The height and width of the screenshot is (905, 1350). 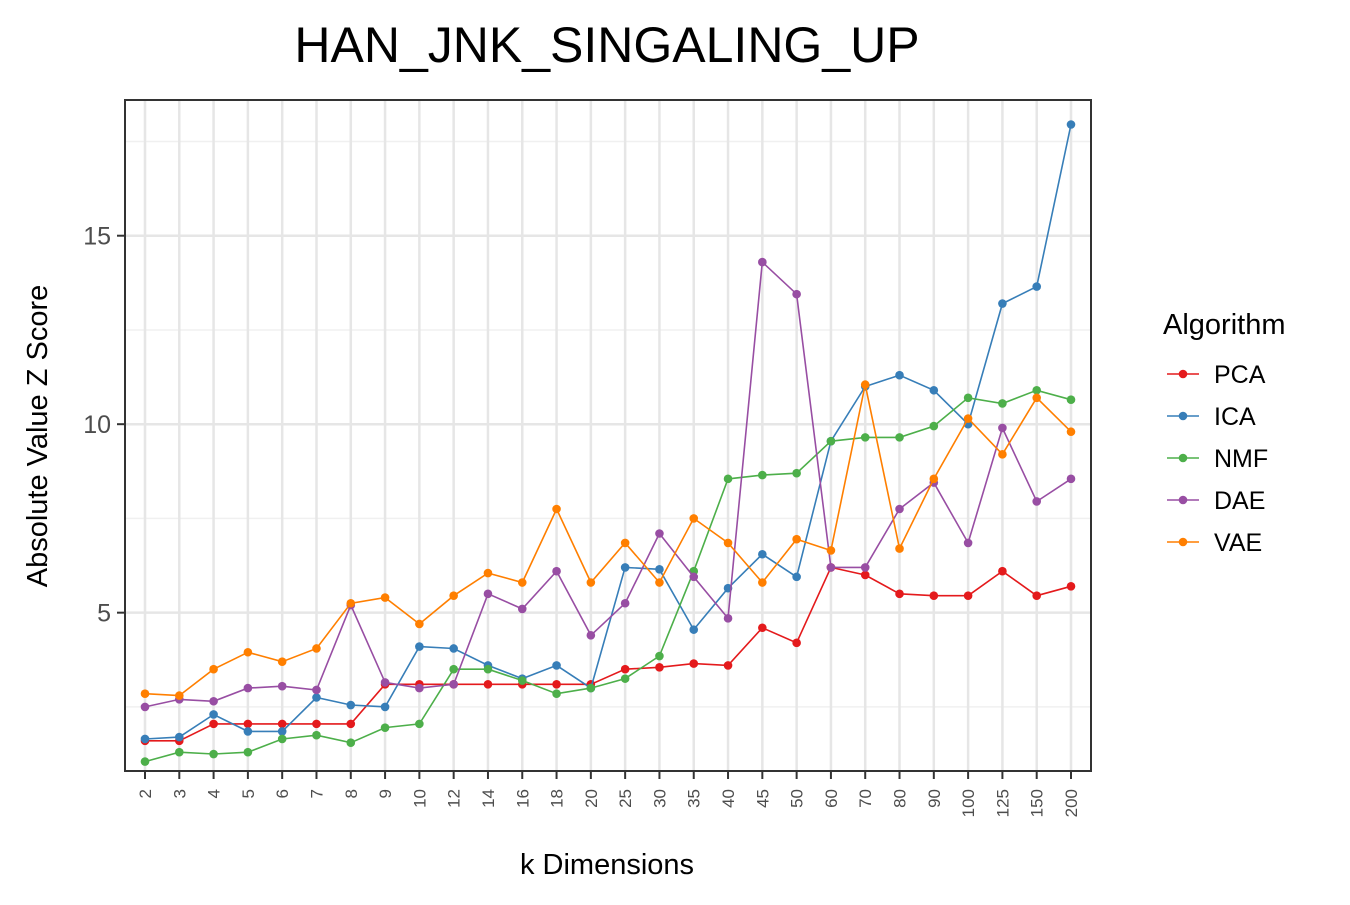 I want to click on x-tick-label: 30, so click(x=659, y=798).